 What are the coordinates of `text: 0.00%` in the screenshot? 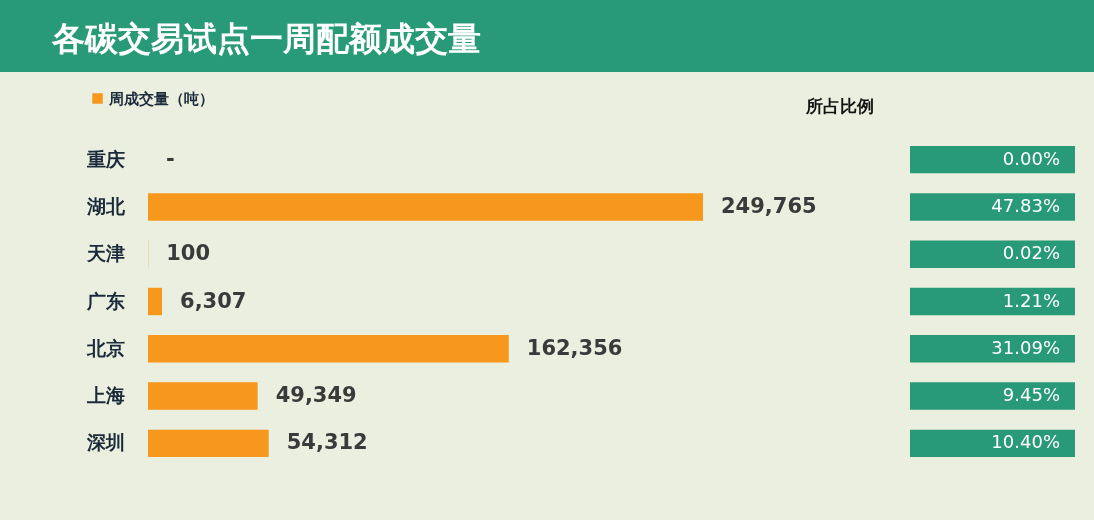 It's located at (1031, 158).